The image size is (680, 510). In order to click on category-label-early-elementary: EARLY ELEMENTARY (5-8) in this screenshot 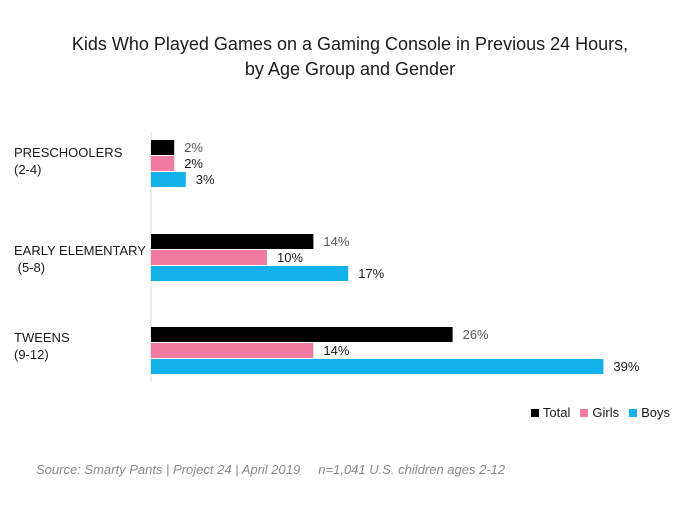, I will do `click(80, 259)`.